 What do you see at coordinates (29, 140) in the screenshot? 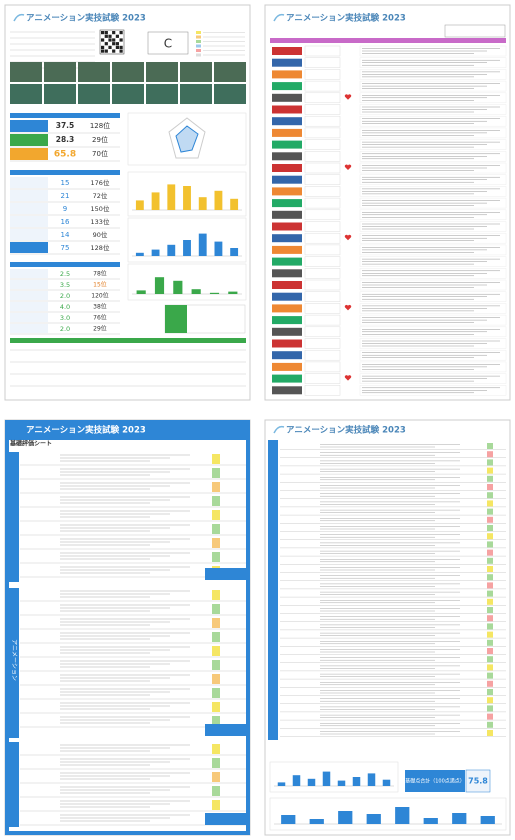
I see `score-label-cell` at bounding box center [29, 140].